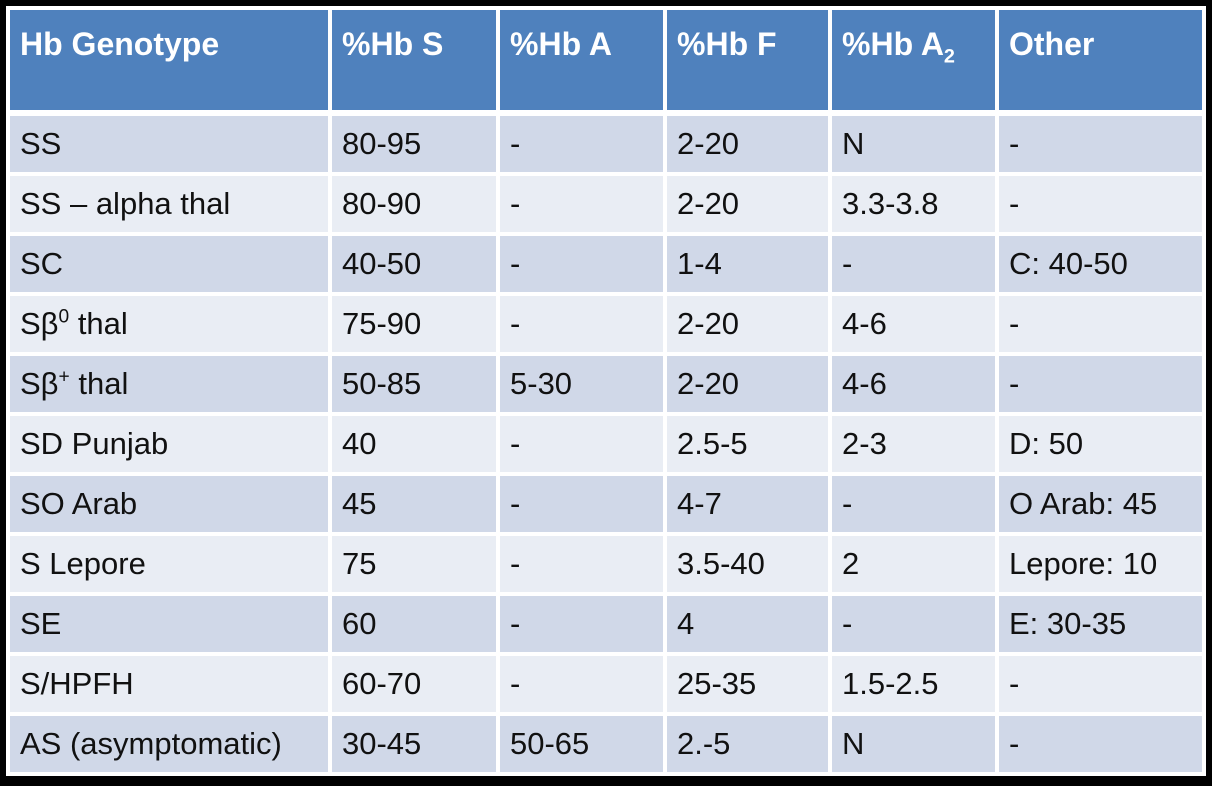 The width and height of the screenshot is (1212, 786). What do you see at coordinates (747, 61) in the screenshot?
I see `header-cell-col3: %Hb F` at bounding box center [747, 61].